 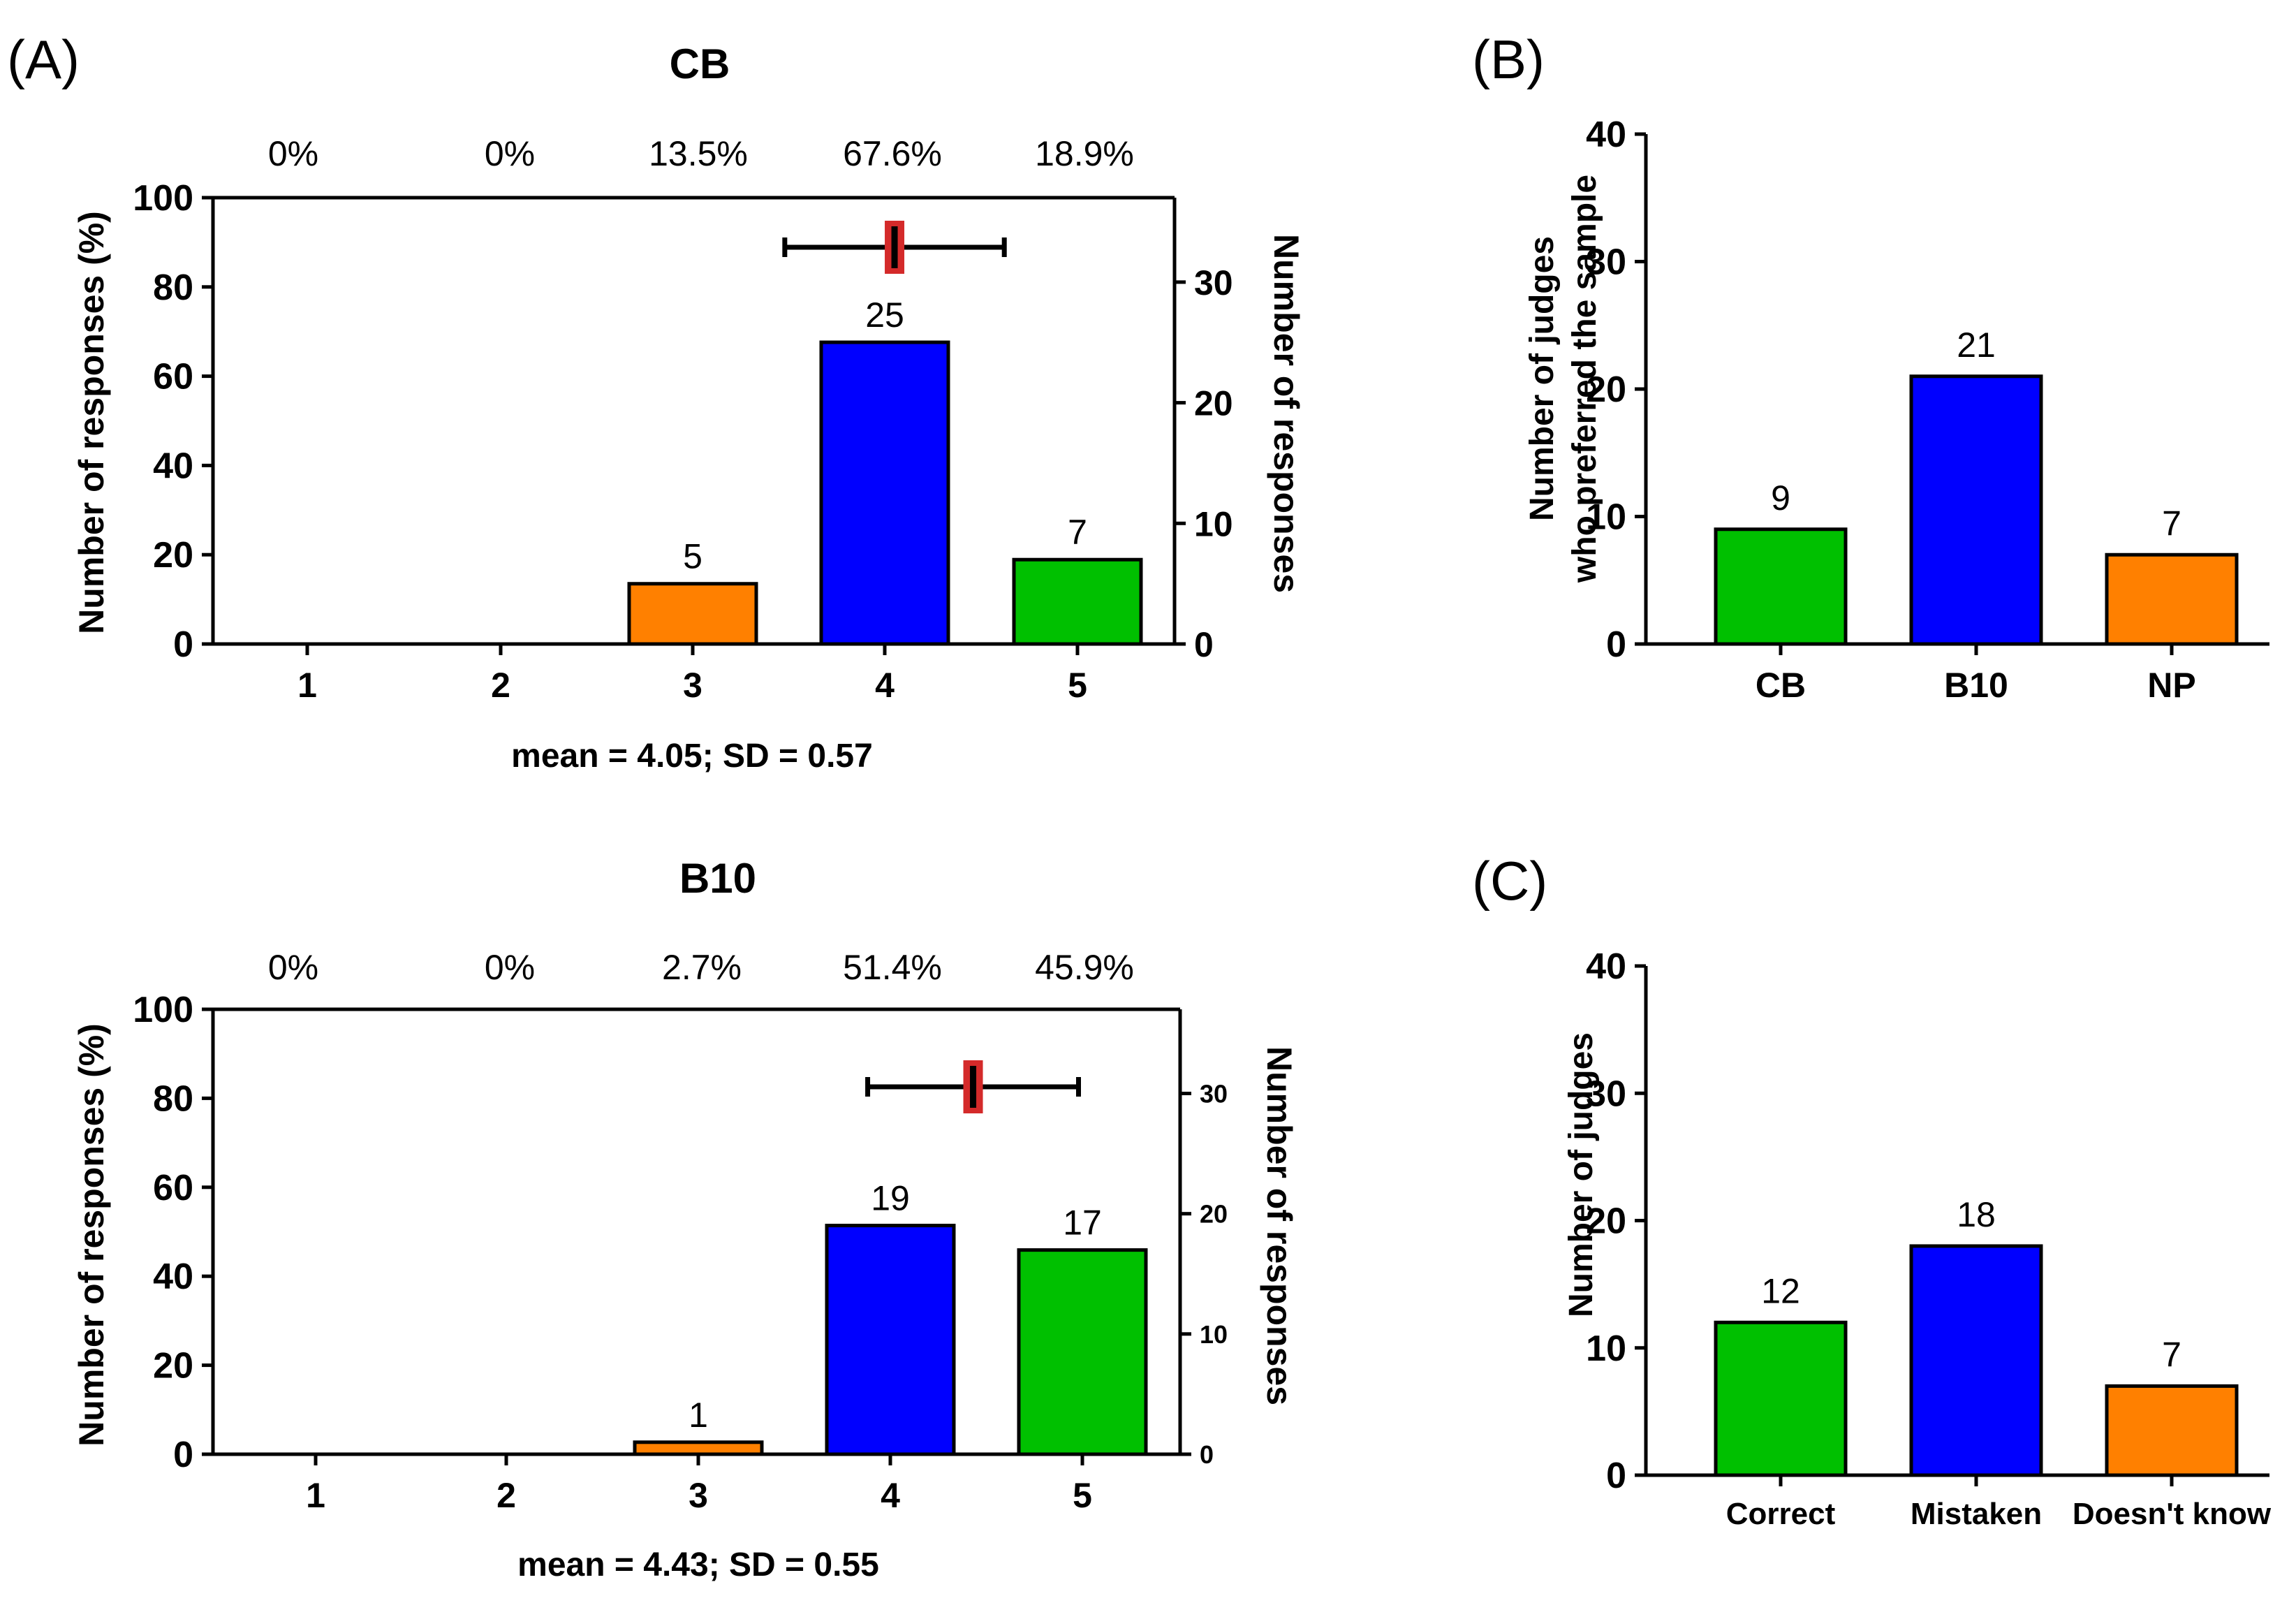 What do you see at coordinates (700, 64) in the screenshot?
I see `chart-cb-title: CB` at bounding box center [700, 64].